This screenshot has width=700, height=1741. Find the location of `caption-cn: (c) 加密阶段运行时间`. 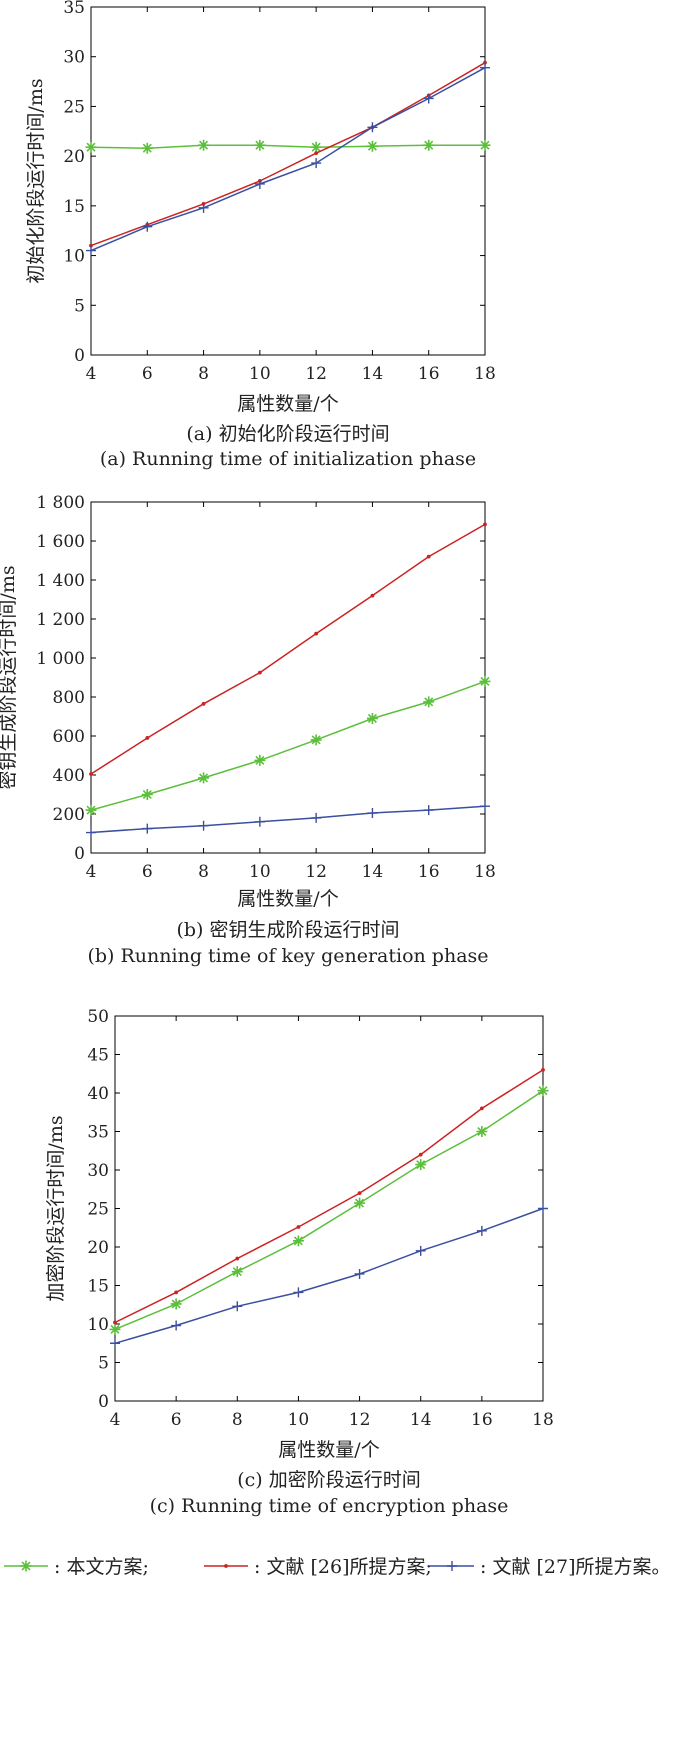

caption-cn: (c) 加密阶段运行时间 is located at coordinates (329, 1480).